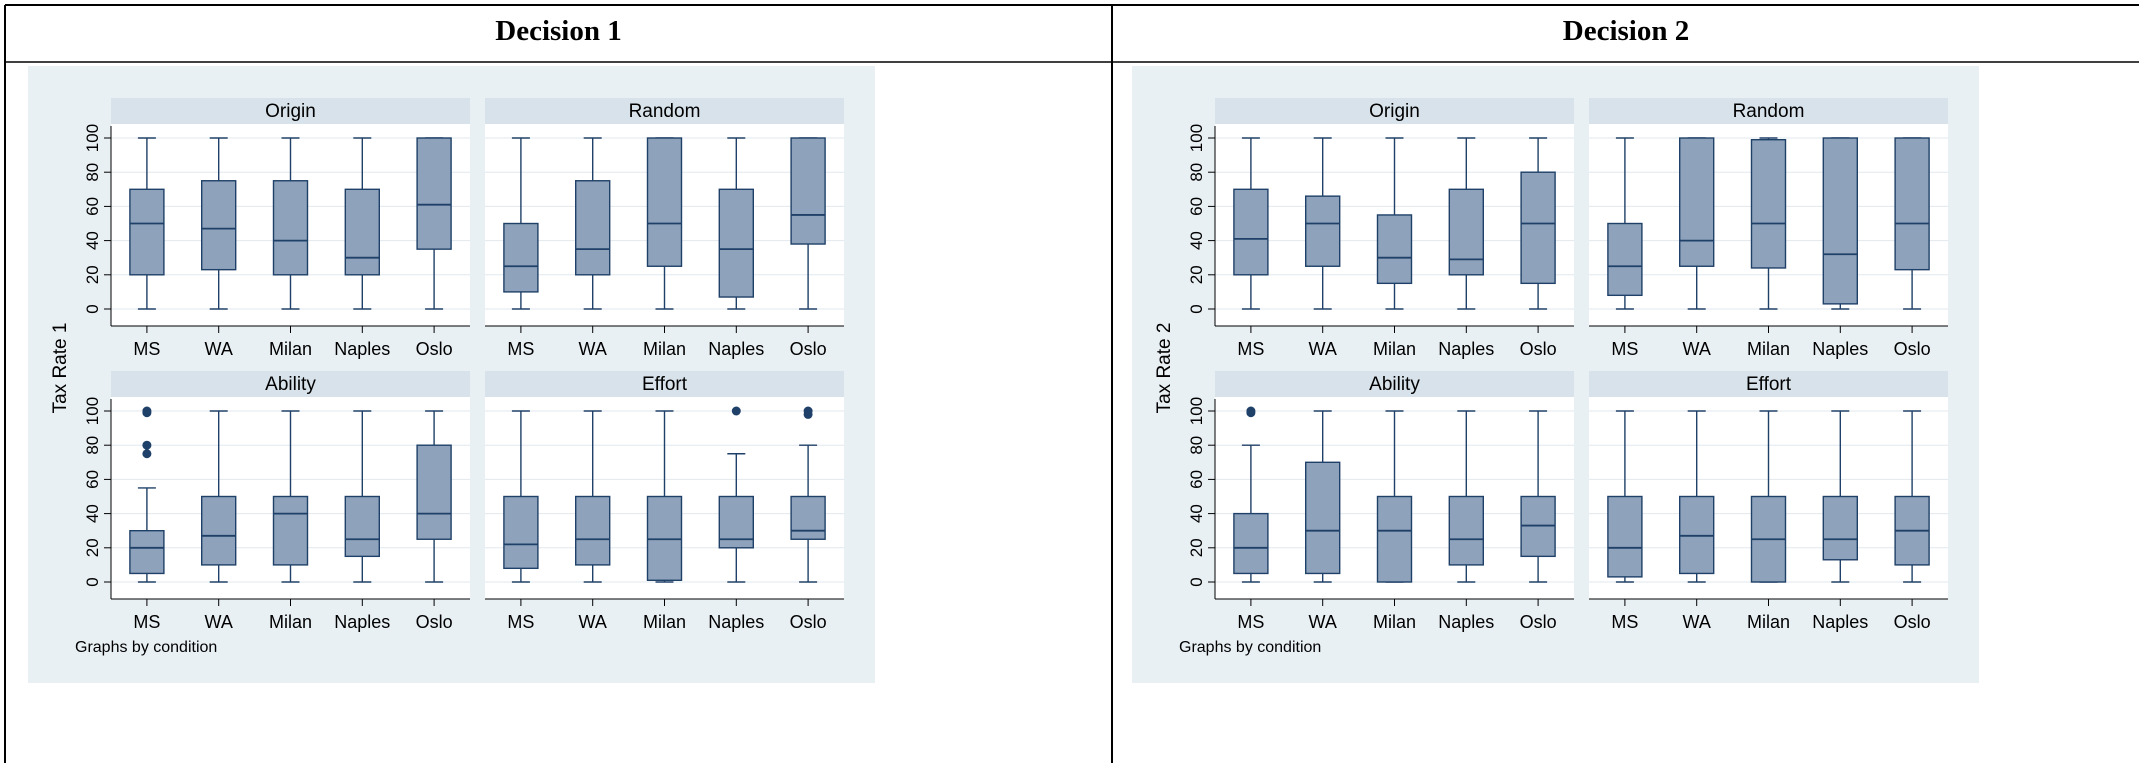 This screenshot has height=763, width=2139. Describe the element at coordinates (290, 384) in the screenshot. I see `panel-title: Ability` at that location.